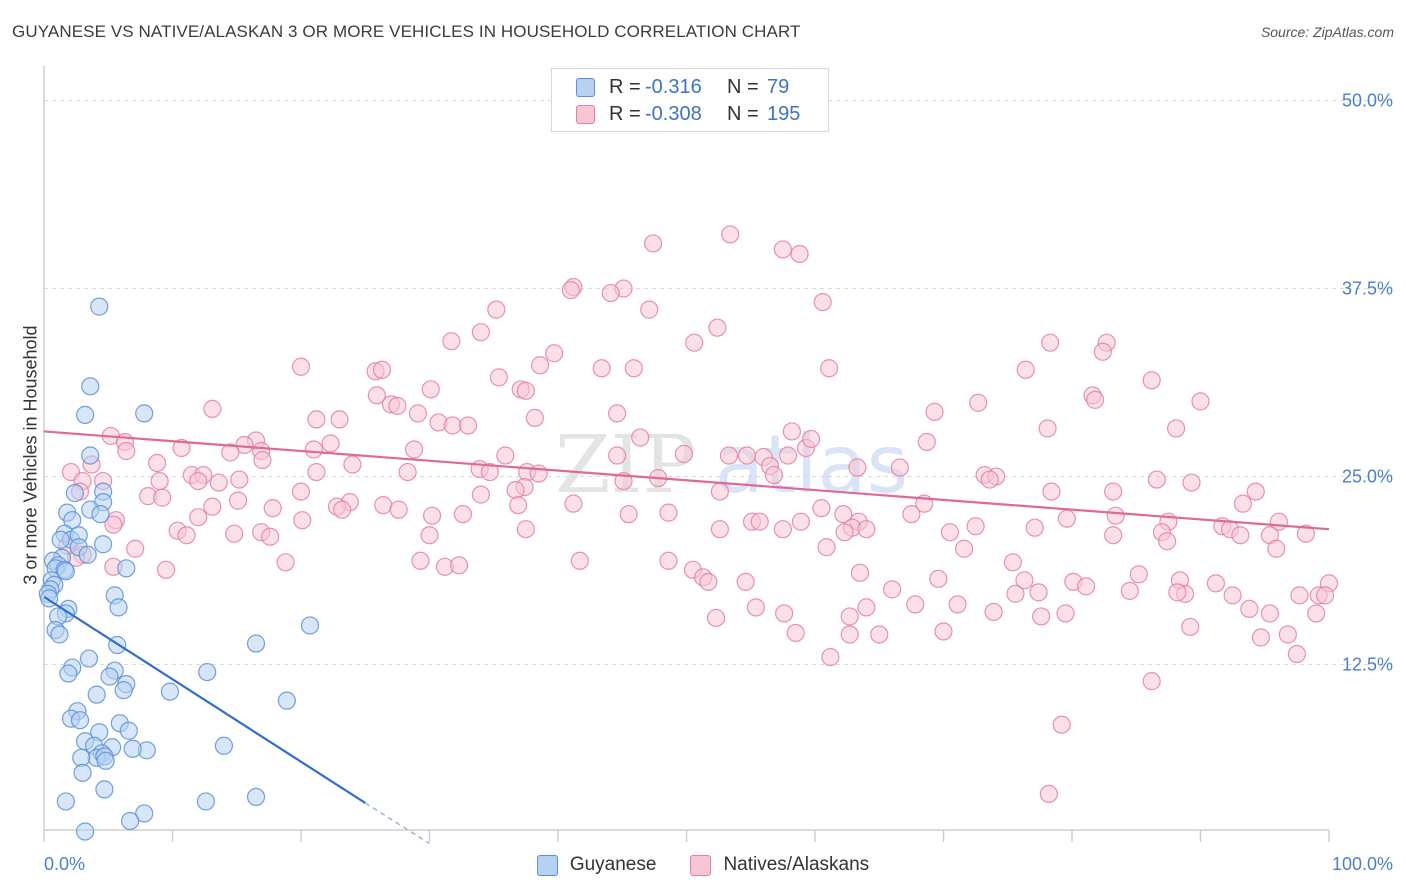 The height and width of the screenshot is (892, 1406). Describe the element at coordinates (1362, 864) in the screenshot. I see `x-tick-label-max: 100.0%` at that location.